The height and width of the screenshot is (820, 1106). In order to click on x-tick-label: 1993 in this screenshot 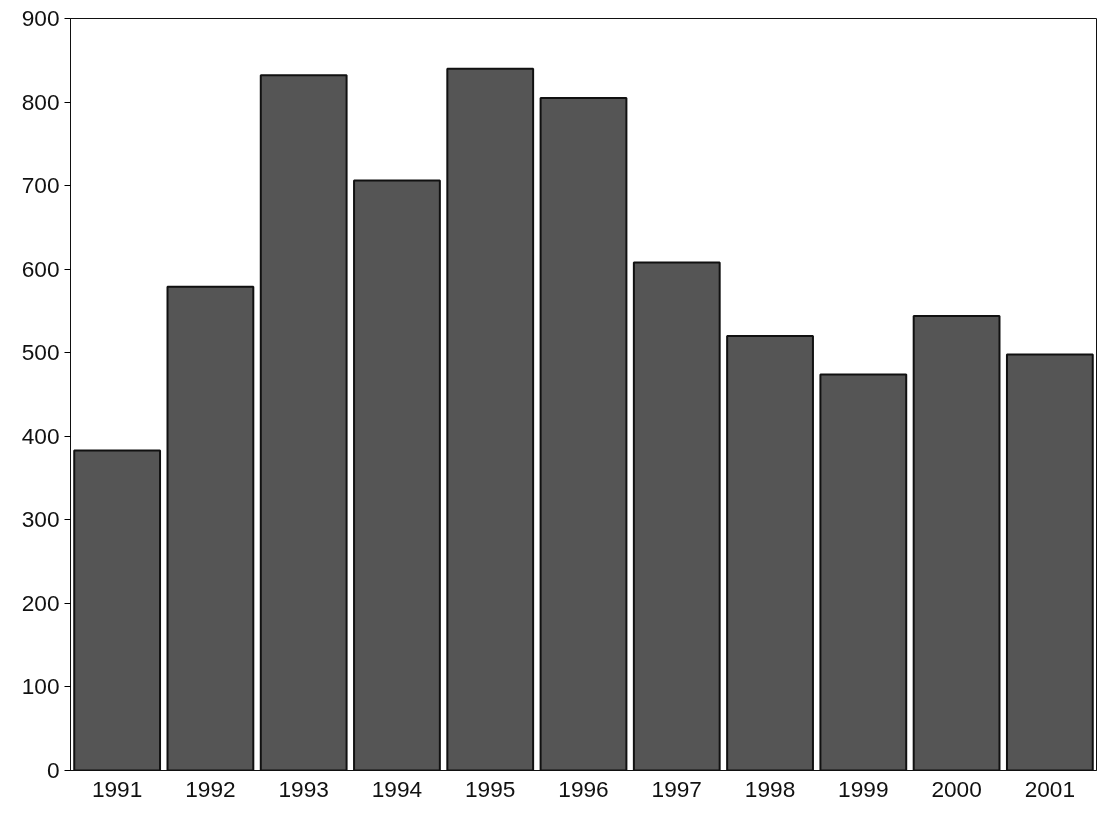, I will do `click(303, 788)`.